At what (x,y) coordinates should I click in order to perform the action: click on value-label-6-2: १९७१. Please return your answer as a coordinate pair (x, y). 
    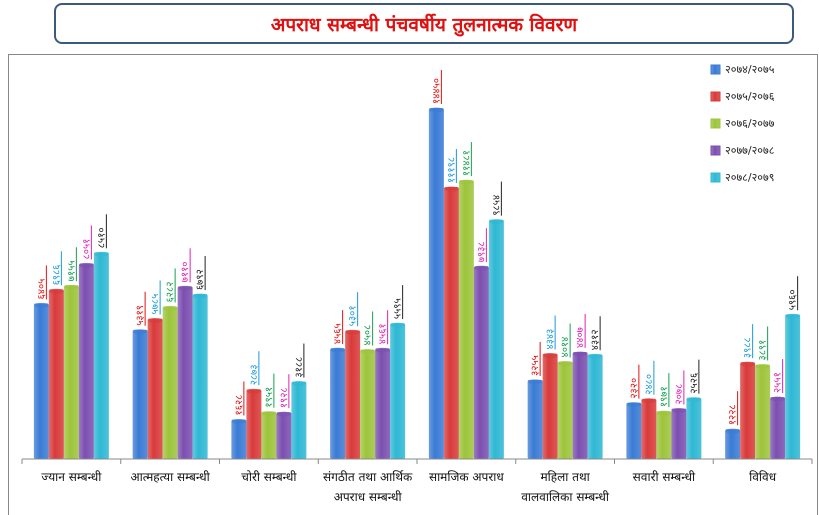
    Looking at the image, I should click on (664, 396).